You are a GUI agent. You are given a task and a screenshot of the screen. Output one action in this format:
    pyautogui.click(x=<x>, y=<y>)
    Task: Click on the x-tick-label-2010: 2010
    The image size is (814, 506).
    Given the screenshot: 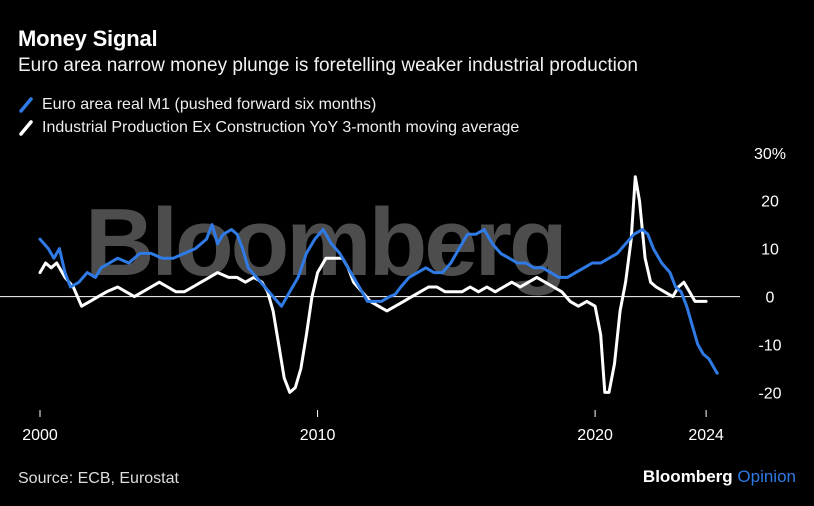 What is the action you would take?
    pyautogui.click(x=318, y=435)
    